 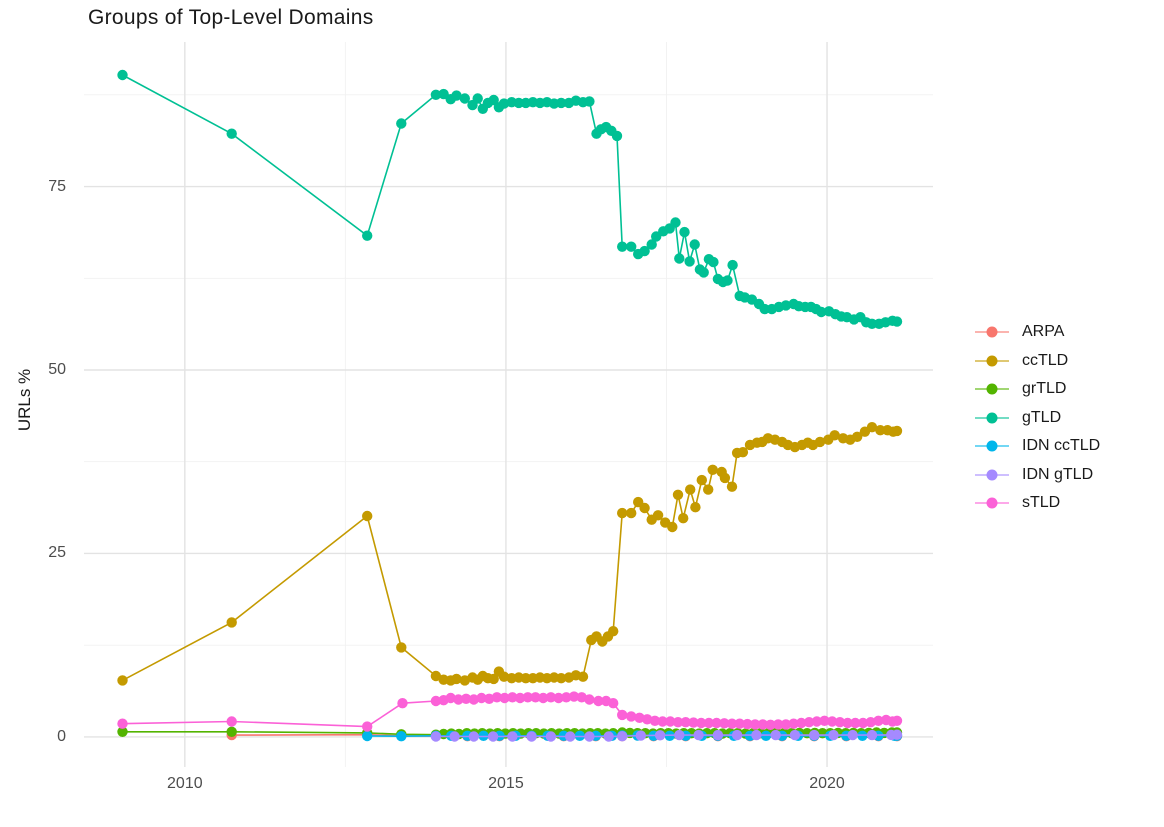 I want to click on chart-title: Groups of Top-Level Domains, so click(x=231, y=17).